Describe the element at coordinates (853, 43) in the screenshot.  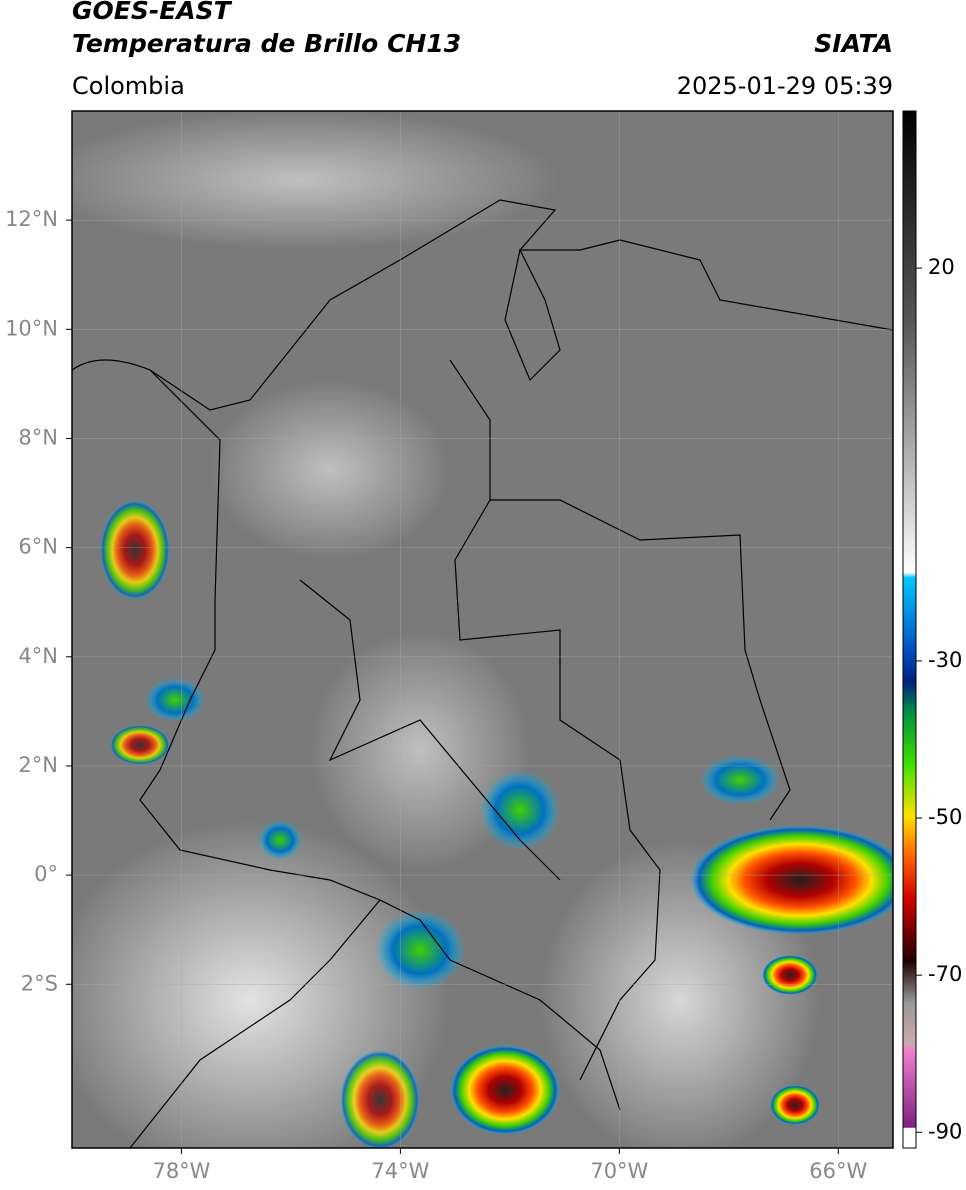
I see `source: SIATA` at that location.